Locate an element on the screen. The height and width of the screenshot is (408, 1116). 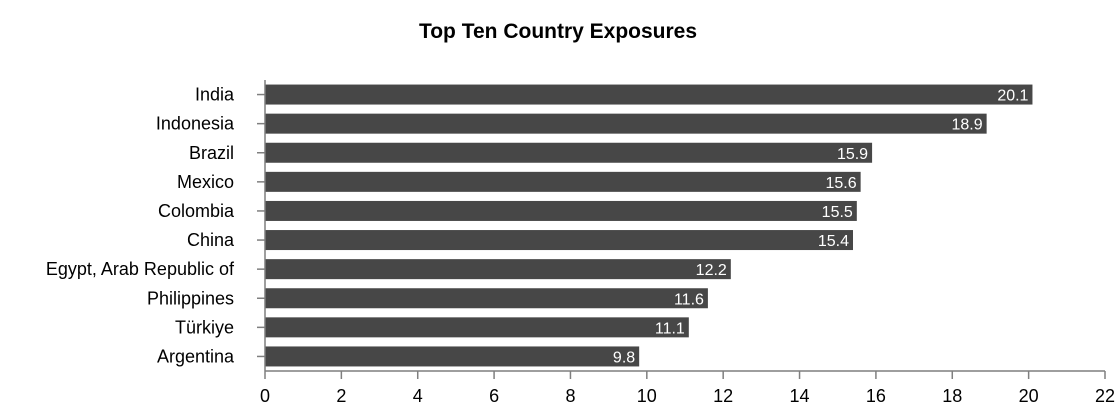
x-tick-label: 4 is located at coordinates (418, 396).